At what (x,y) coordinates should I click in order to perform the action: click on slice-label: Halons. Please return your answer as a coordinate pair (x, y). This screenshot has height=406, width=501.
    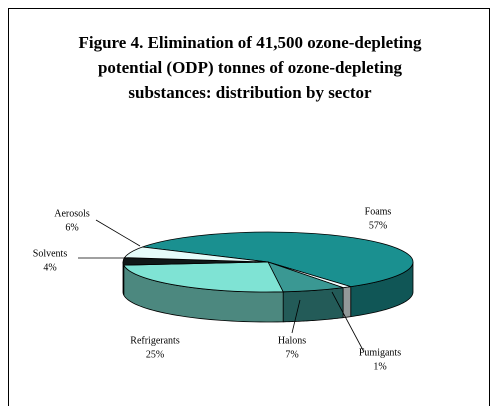
    Looking at the image, I should click on (292, 340).